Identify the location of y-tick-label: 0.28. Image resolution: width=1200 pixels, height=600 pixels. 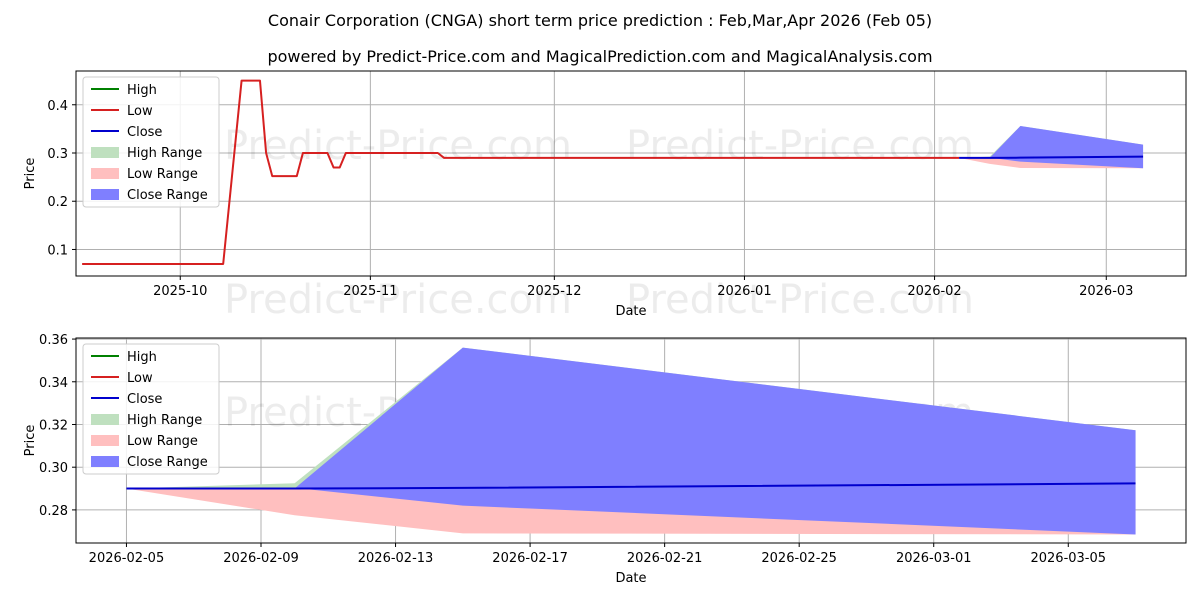
(53, 511).